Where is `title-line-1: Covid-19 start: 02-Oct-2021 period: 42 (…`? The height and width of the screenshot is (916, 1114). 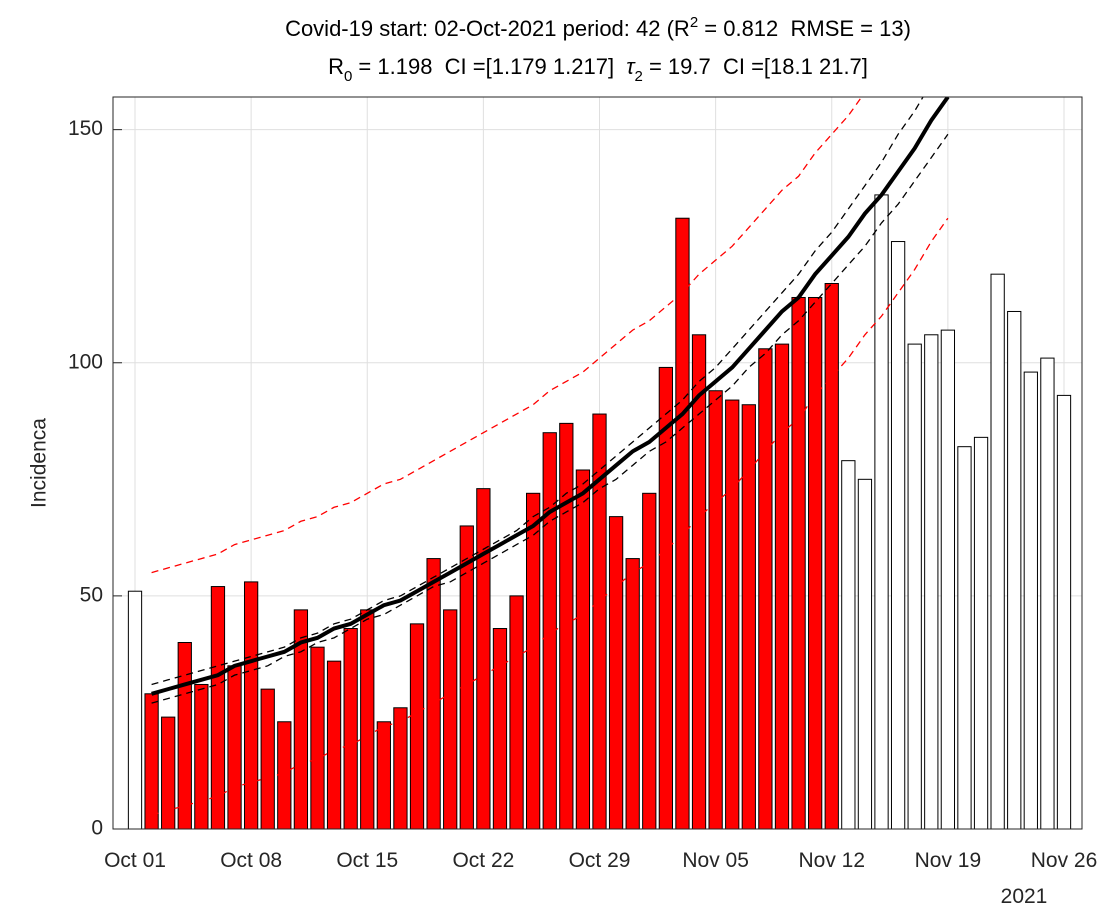
title-line-1: Covid-19 start: 02-Oct-2021 period: 42 (… is located at coordinates (598, 27).